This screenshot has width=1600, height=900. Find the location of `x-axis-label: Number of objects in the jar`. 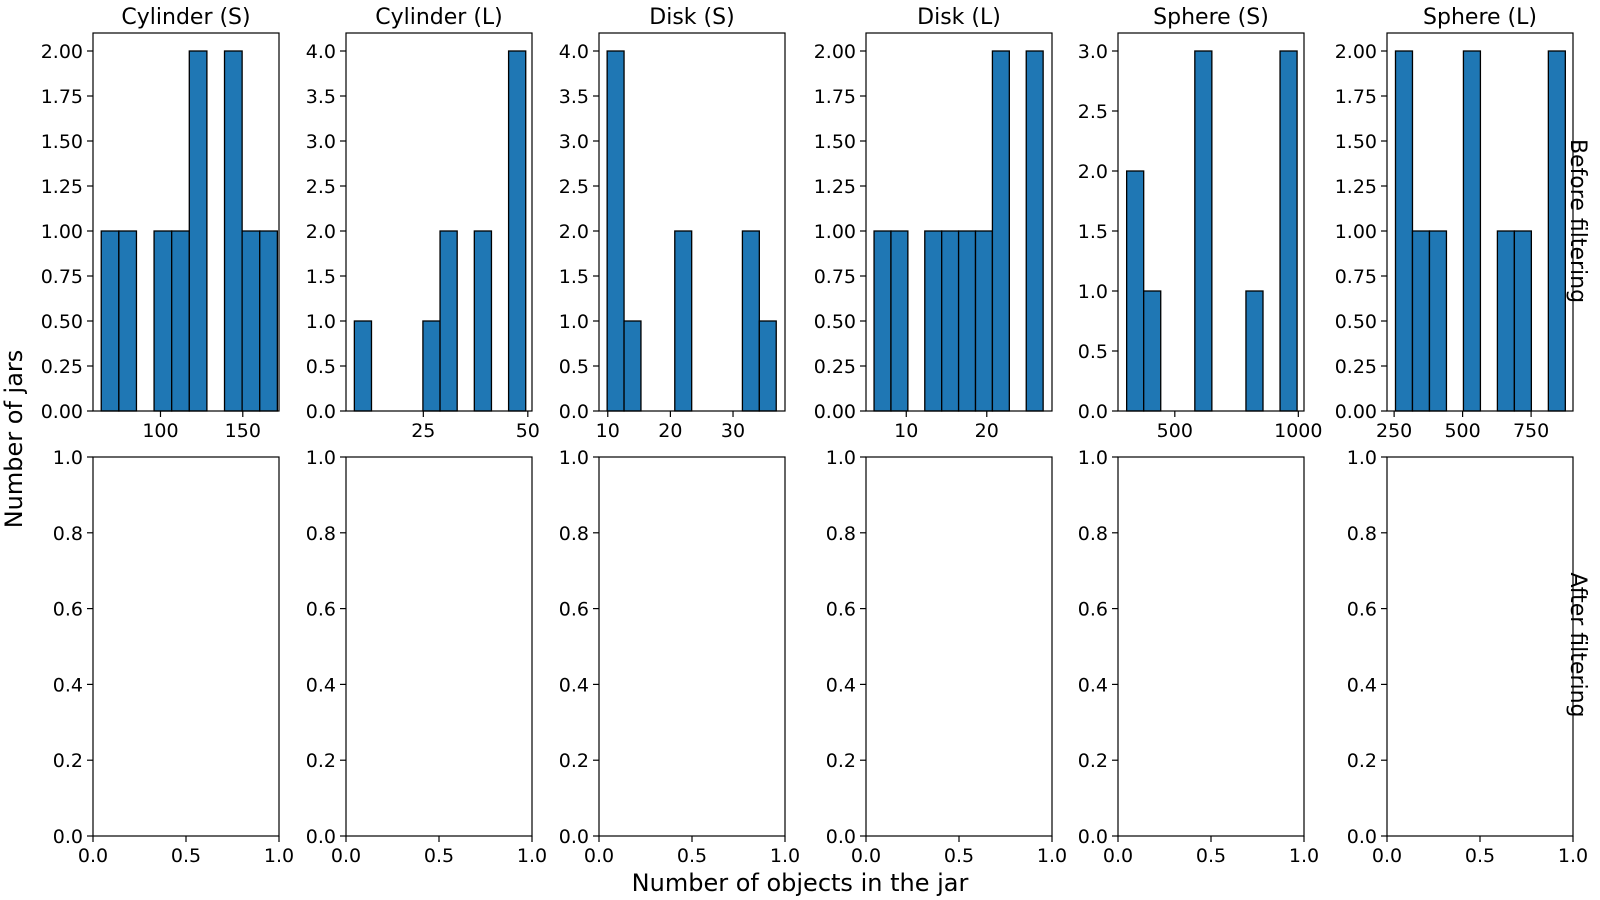

x-axis-label: Number of objects in the jar is located at coordinates (800, 883).